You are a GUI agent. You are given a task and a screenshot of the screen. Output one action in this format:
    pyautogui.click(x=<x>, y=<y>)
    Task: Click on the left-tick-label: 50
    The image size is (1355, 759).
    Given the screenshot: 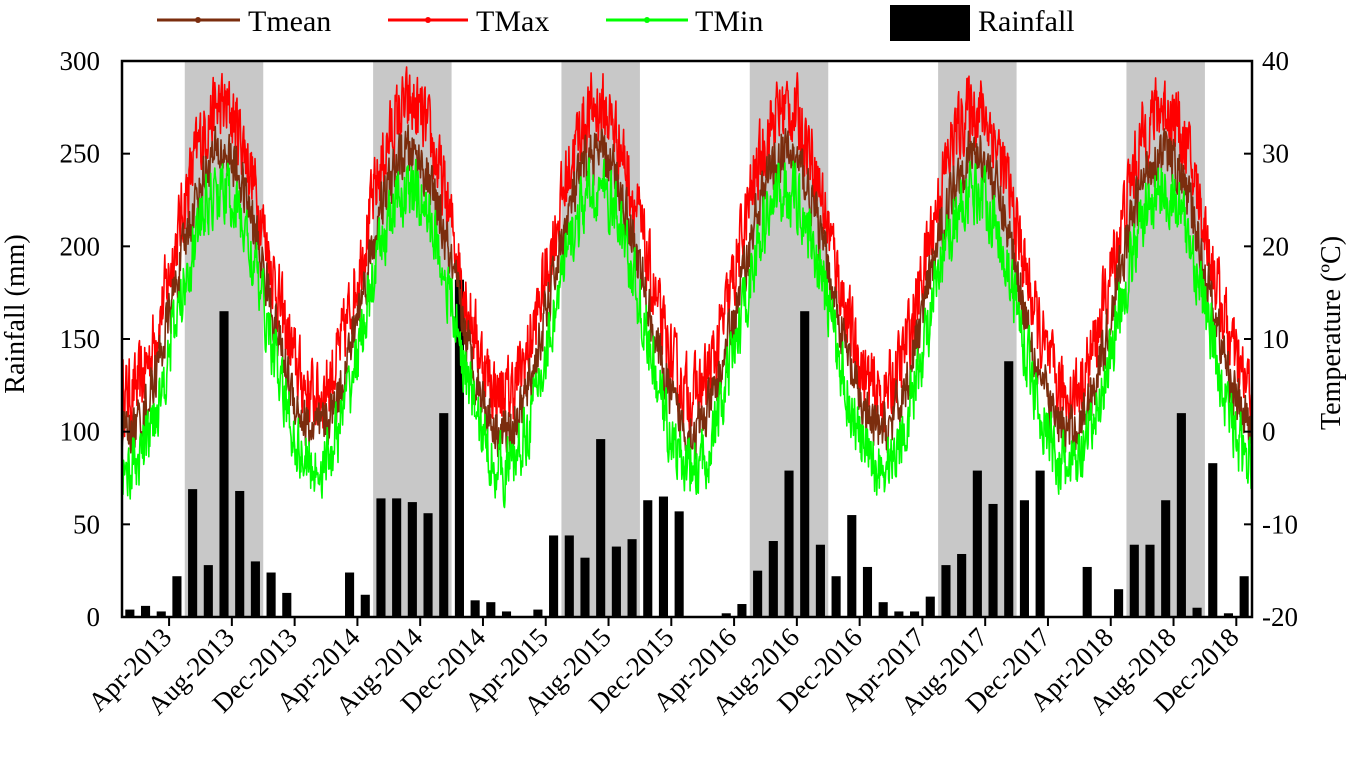 What is the action you would take?
    pyautogui.click(x=86, y=524)
    